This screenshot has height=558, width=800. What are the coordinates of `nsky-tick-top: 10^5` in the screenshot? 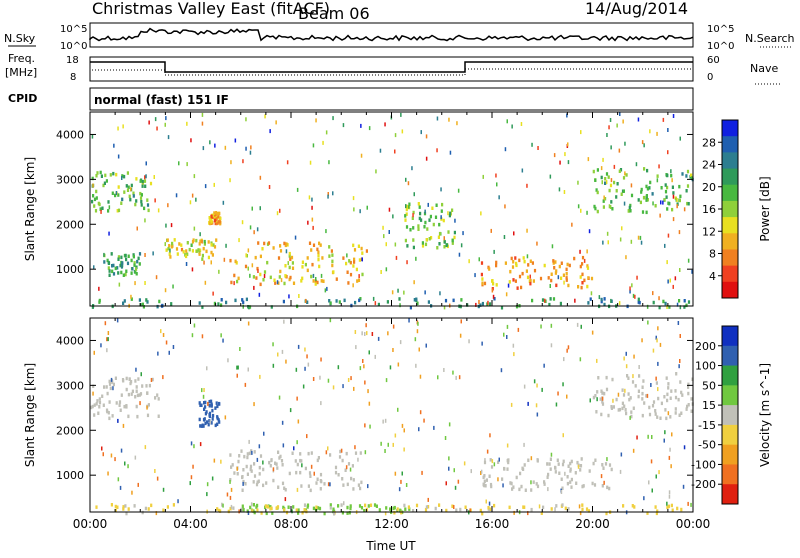 It's located at (73, 29).